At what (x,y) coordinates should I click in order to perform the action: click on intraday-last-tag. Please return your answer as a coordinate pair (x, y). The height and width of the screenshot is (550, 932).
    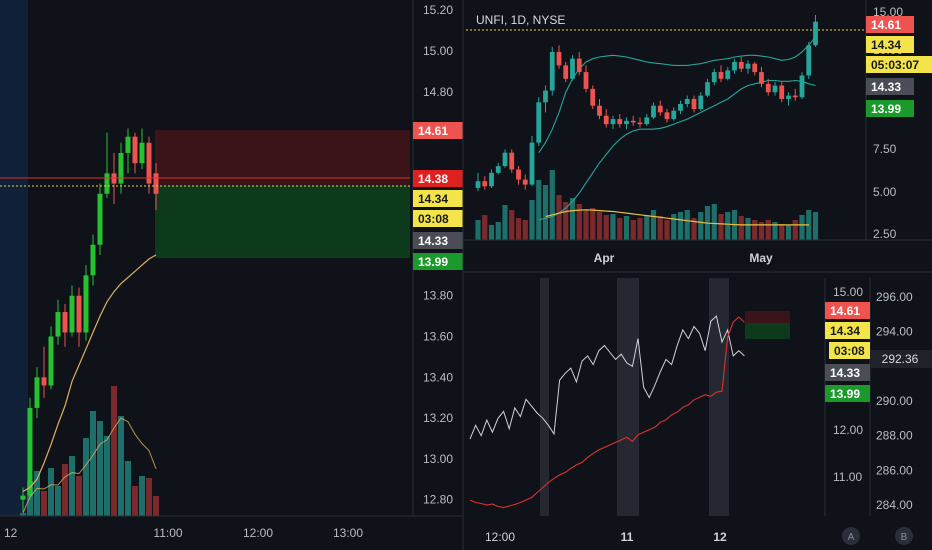
    Looking at the image, I should click on (438, 178).